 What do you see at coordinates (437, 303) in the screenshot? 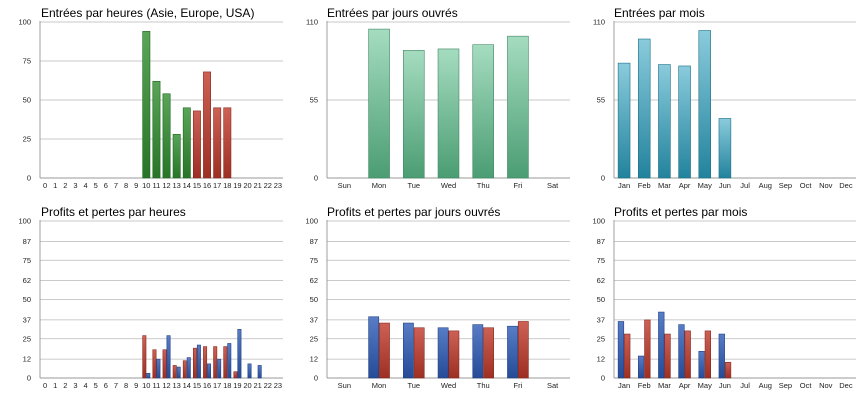
I see `chart-pl-weekday: 0 12 25 37 50 62 75 87 100 Sun Mon Tue Wed Thu Fri Sat` at bounding box center [437, 303].